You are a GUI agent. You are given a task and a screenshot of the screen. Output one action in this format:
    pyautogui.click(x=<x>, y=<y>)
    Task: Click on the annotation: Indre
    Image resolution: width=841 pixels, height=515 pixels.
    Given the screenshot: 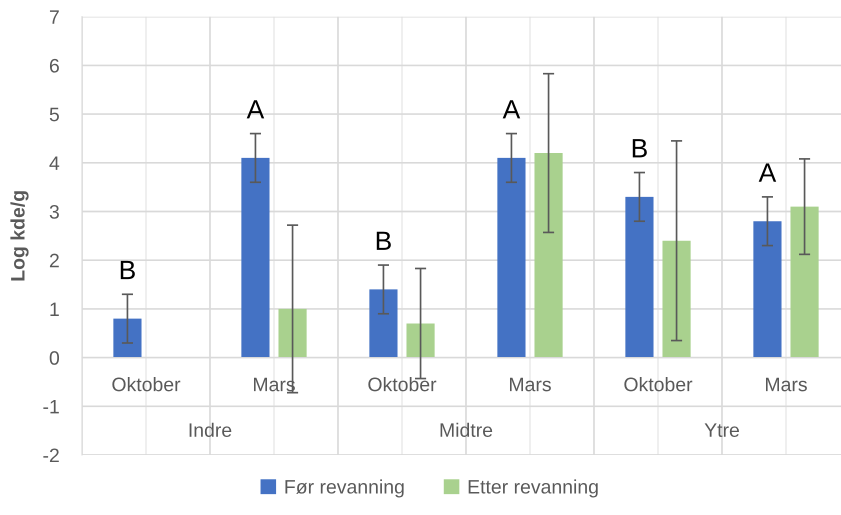 What is the action you would take?
    pyautogui.click(x=211, y=429)
    